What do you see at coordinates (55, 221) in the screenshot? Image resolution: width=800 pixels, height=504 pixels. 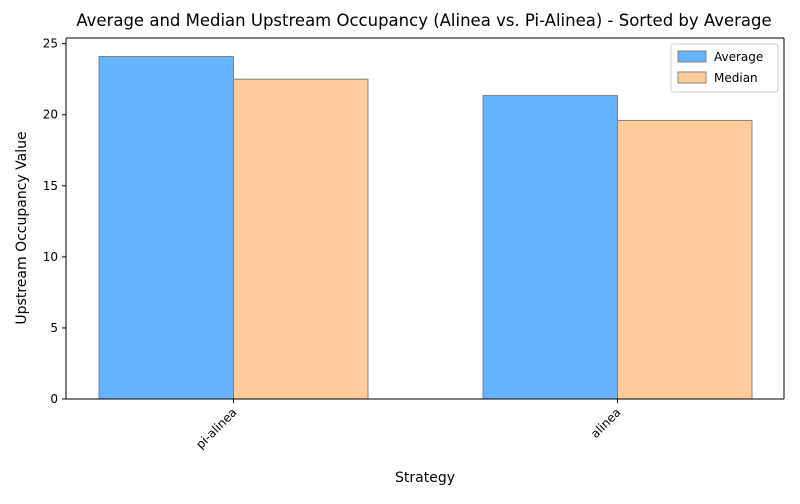 I see `y-axis: 0 5 10 15 20 25` at bounding box center [55, 221].